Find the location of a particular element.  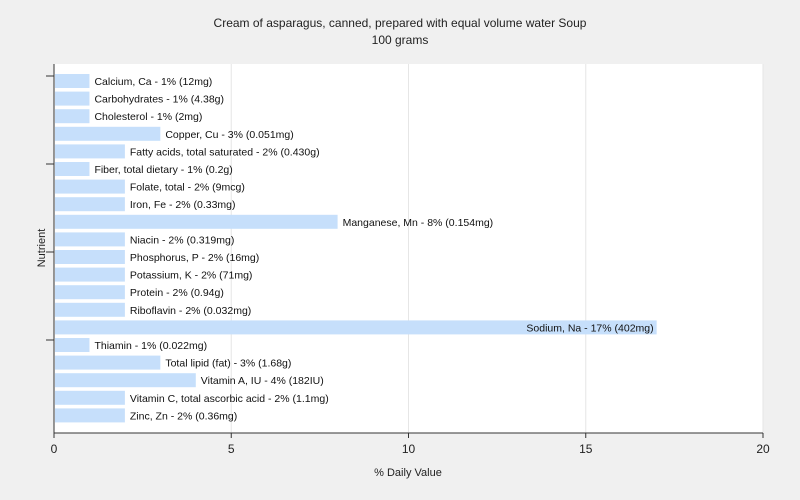

x-tick-label: 15 is located at coordinates (586, 449).